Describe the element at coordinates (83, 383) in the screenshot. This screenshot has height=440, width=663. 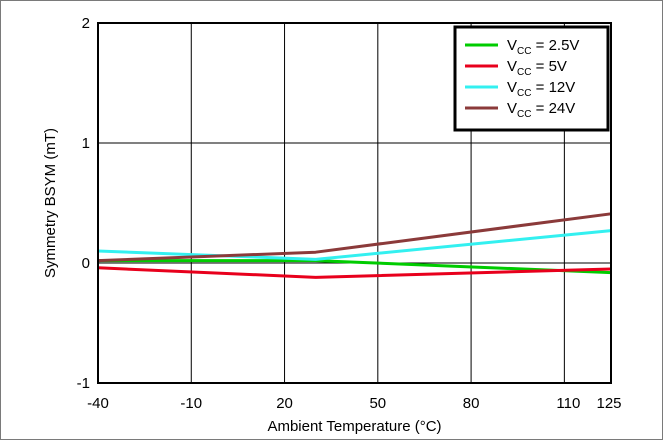
I see `y-tick-label: -1` at that location.